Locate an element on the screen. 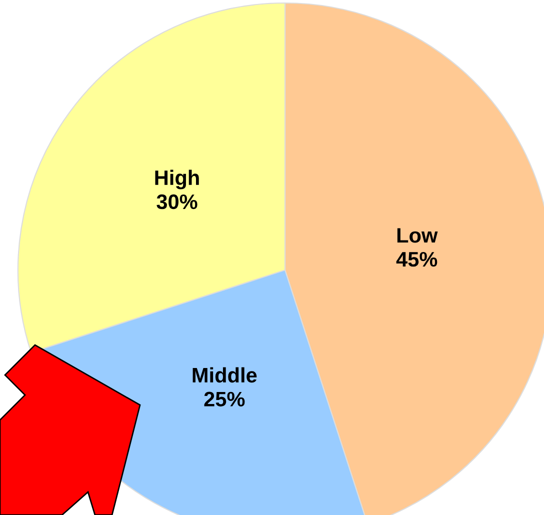  data-label: 45% is located at coordinates (417, 259).